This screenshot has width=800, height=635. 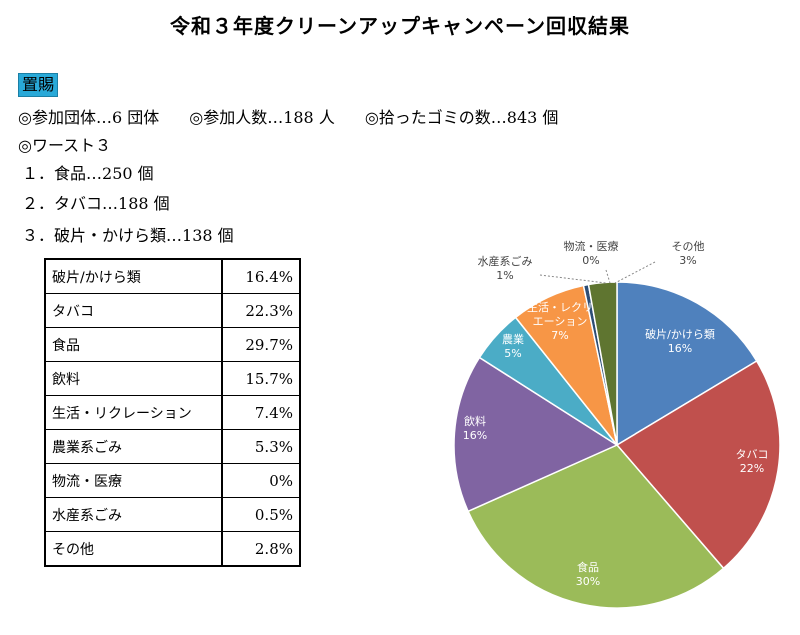 I want to click on slice-name-label: タバコ, so click(x=752, y=454).